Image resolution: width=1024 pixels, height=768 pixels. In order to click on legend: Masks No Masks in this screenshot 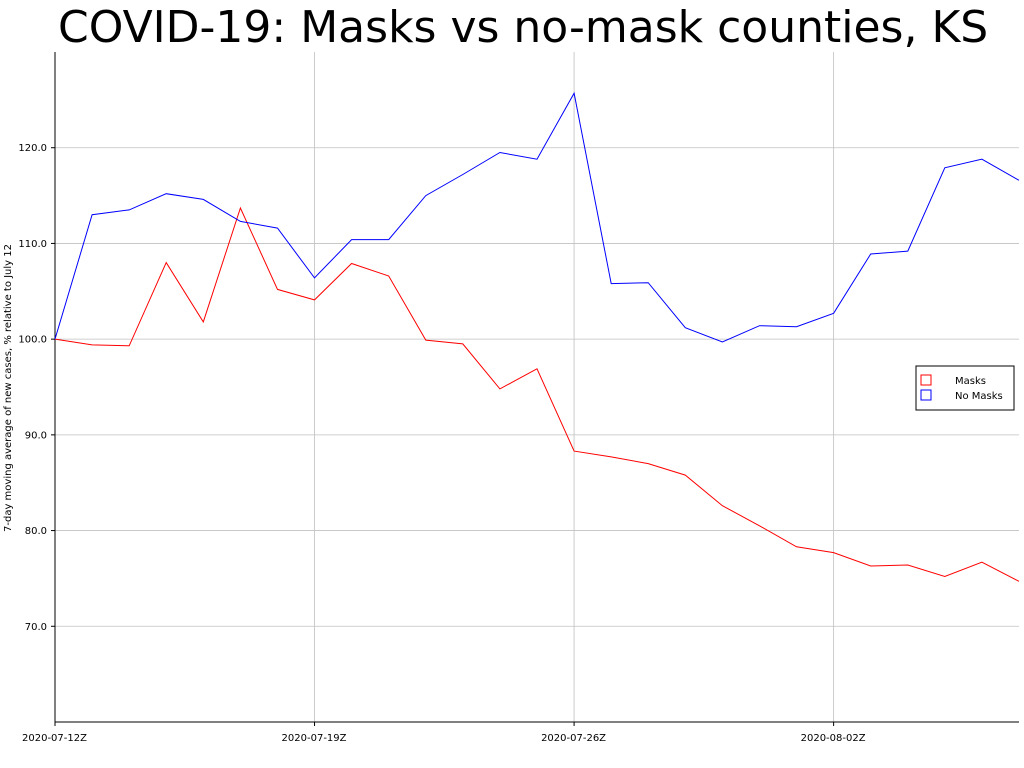, I will do `click(965, 388)`.